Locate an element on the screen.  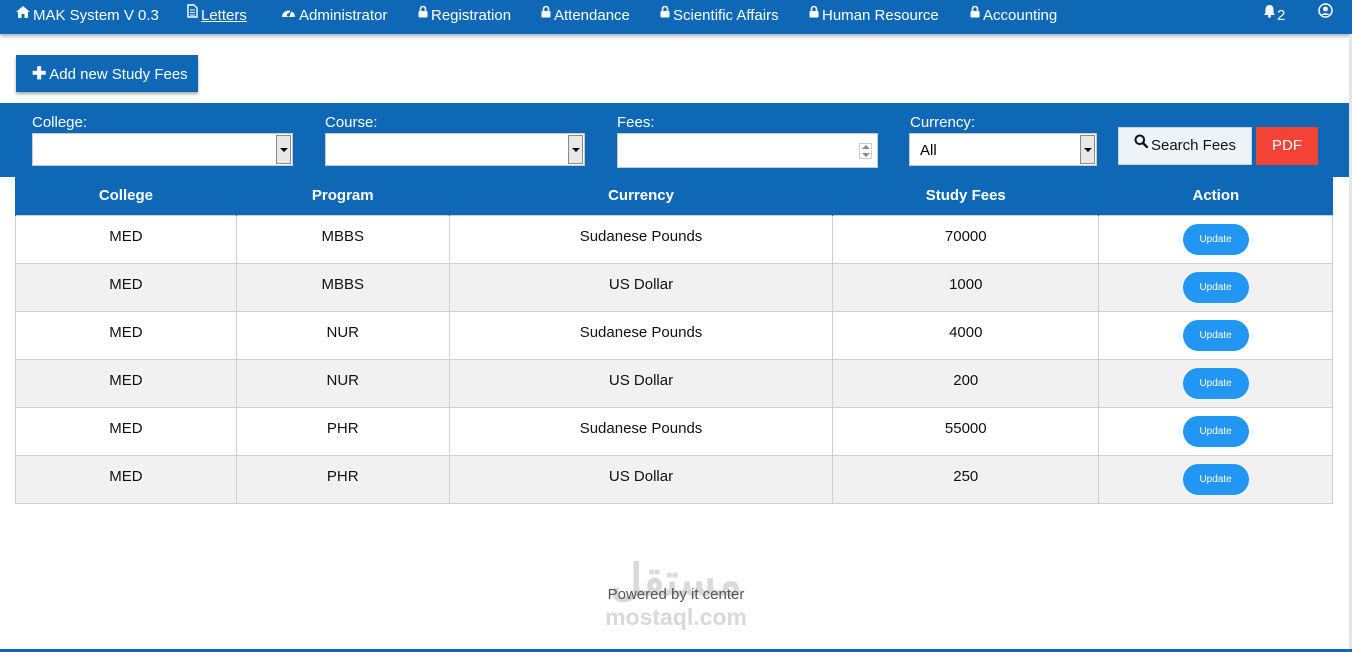
nav-item-attendance: Attendance is located at coordinates (585, 17).